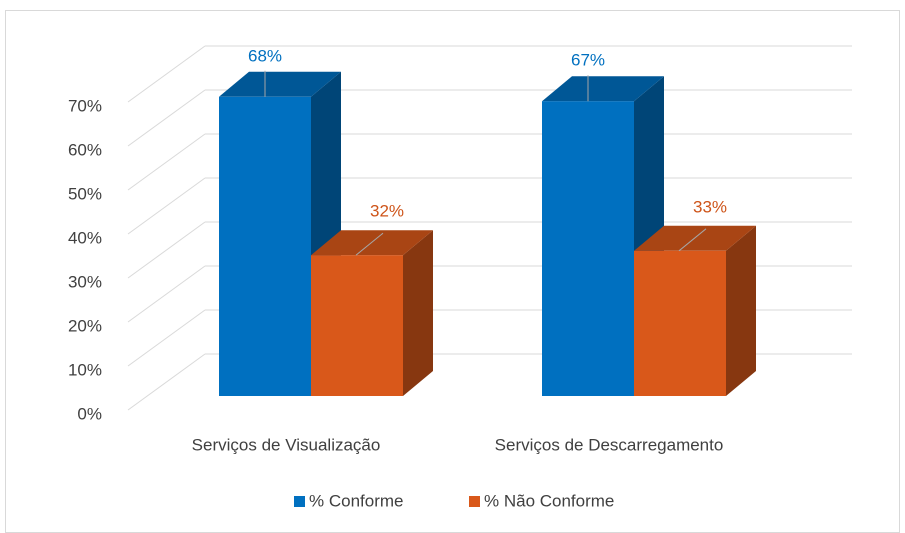  Describe the element at coordinates (85, 369) in the screenshot. I see `y-tick-label: 10%` at that location.